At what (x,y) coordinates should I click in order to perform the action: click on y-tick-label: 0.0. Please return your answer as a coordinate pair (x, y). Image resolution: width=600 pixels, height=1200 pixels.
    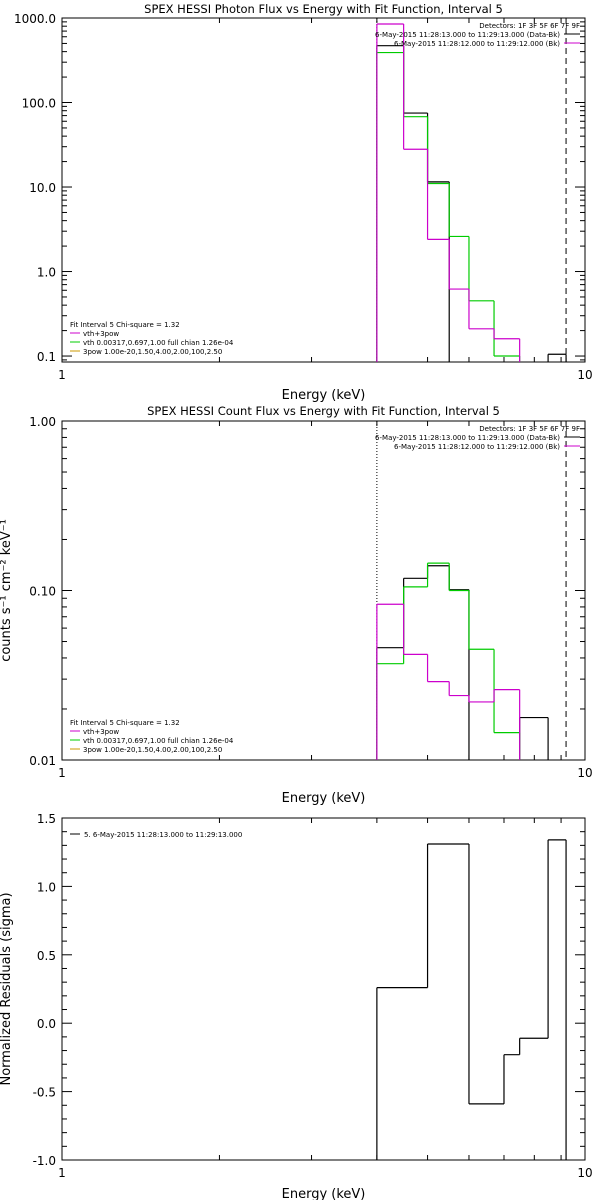
    Looking at the image, I should click on (46, 1024).